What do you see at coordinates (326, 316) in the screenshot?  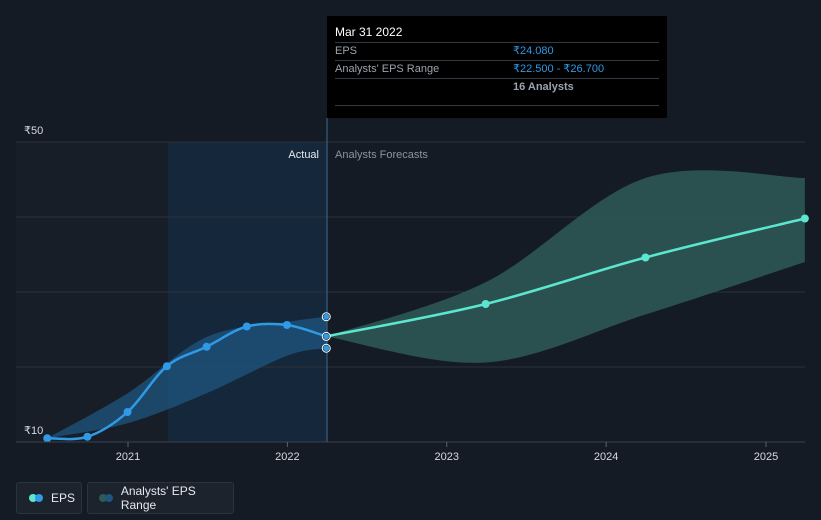 I see `range-high-marker-fill` at bounding box center [326, 316].